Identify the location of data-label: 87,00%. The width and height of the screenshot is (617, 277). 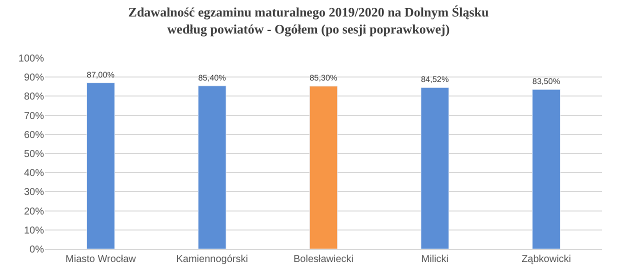
(100, 75).